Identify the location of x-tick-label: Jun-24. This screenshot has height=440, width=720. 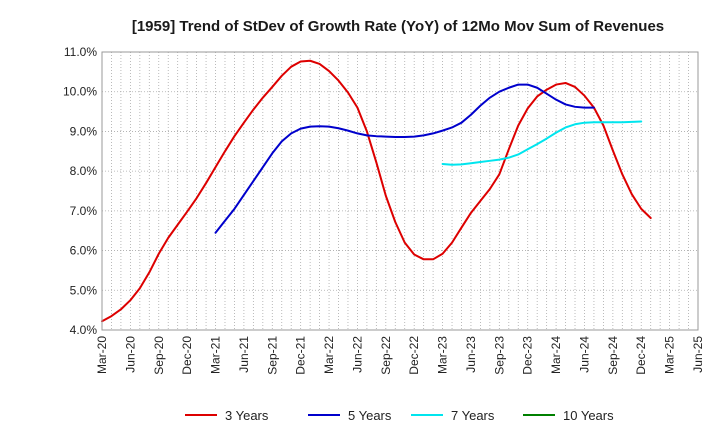
(584, 354).